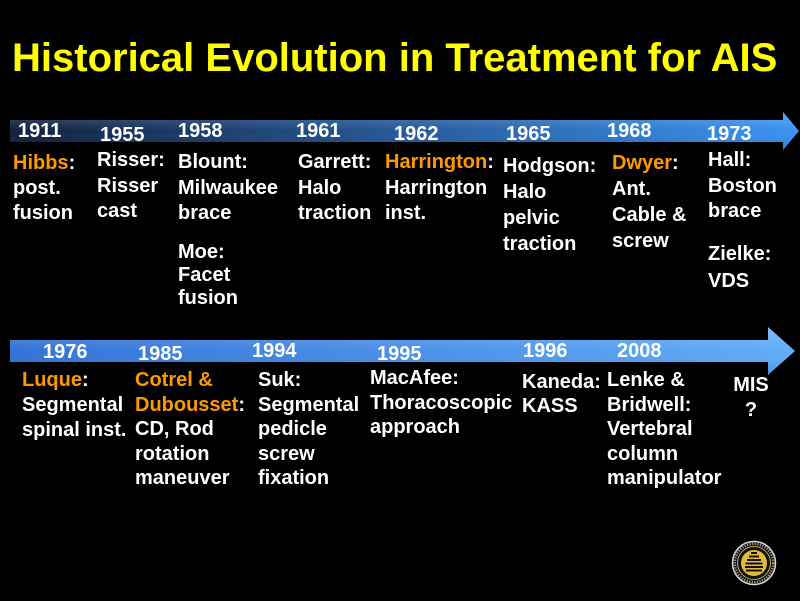 The image size is (800, 601). What do you see at coordinates (664, 478) in the screenshot?
I see `milestone-detail-line: manipulator` at bounding box center [664, 478].